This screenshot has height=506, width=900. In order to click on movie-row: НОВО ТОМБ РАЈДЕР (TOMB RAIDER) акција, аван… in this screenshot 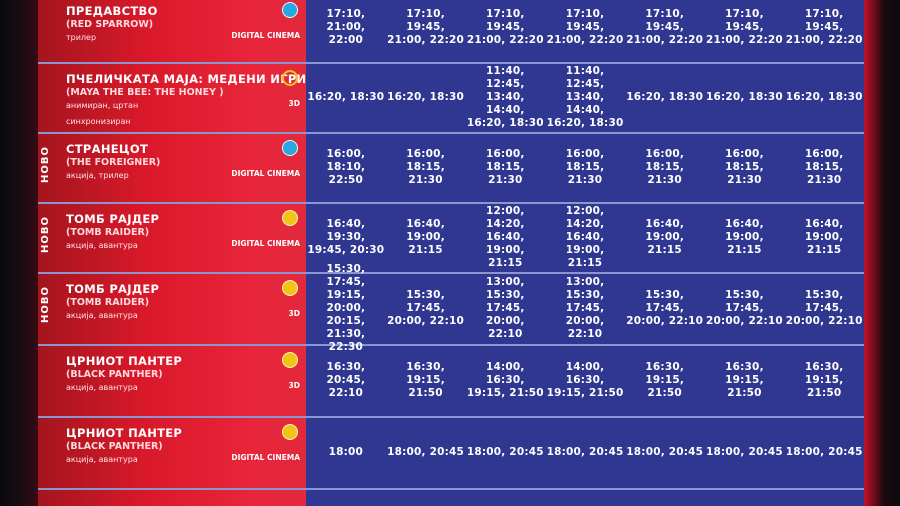, I will do `click(451, 238)`.